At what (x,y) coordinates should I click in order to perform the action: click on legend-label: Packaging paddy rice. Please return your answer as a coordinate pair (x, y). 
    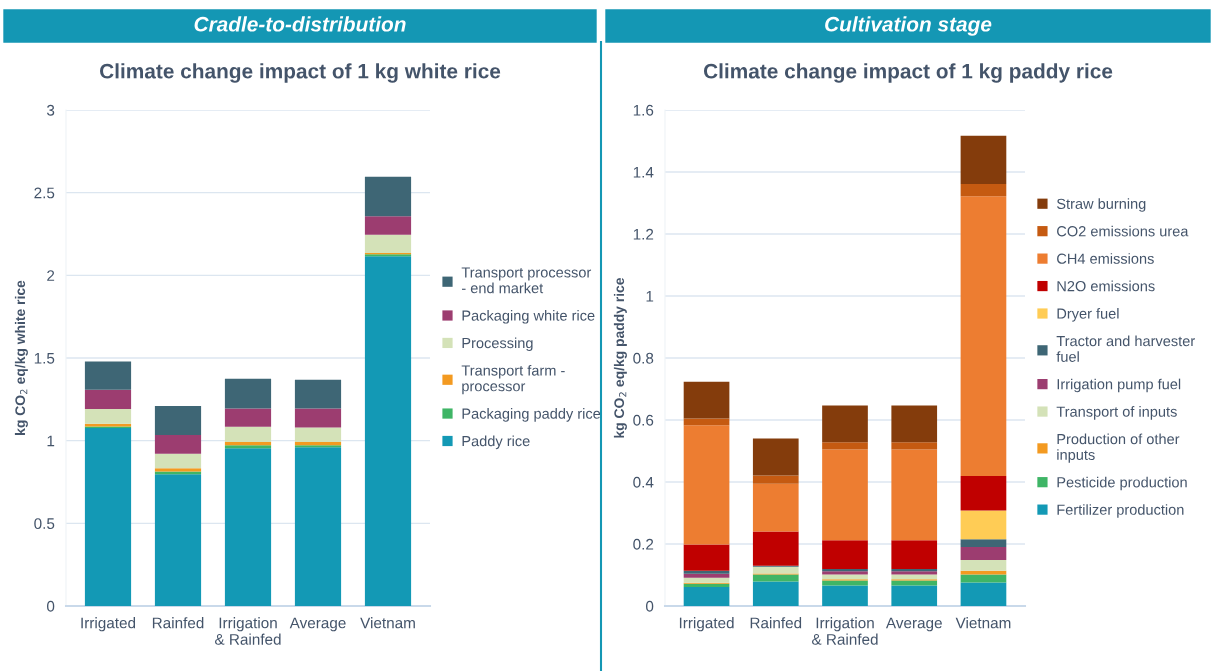
    Looking at the image, I should click on (531, 415).